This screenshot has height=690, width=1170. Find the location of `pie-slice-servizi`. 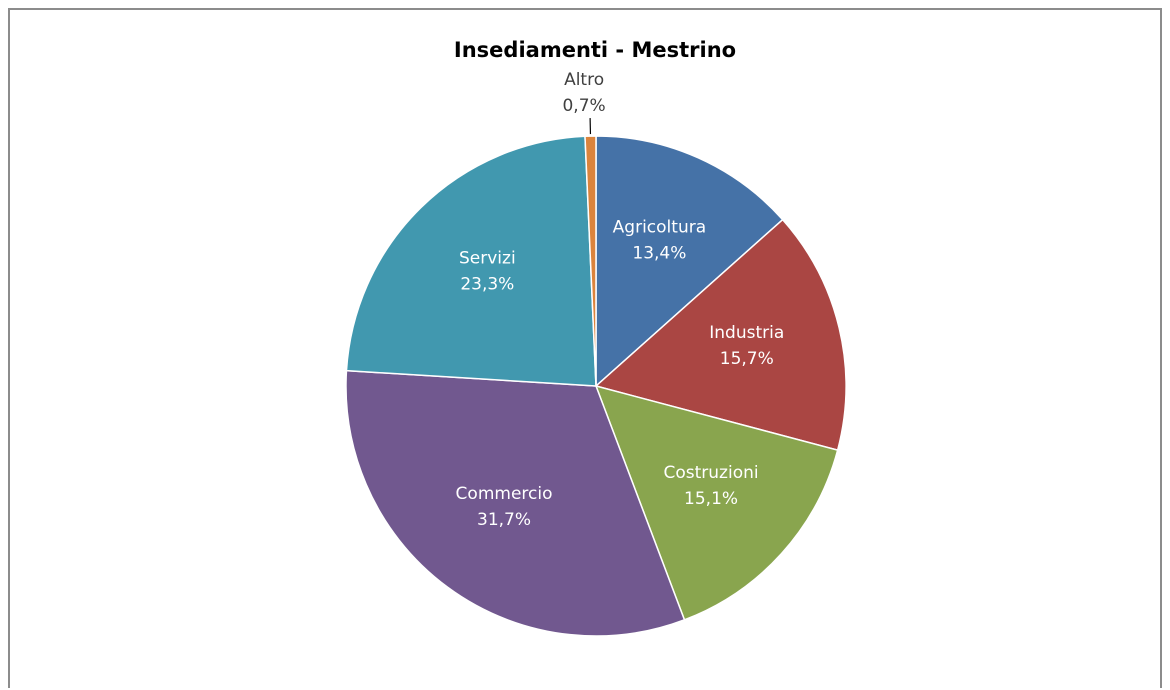

pie-slice-servizi is located at coordinates (471, 261).